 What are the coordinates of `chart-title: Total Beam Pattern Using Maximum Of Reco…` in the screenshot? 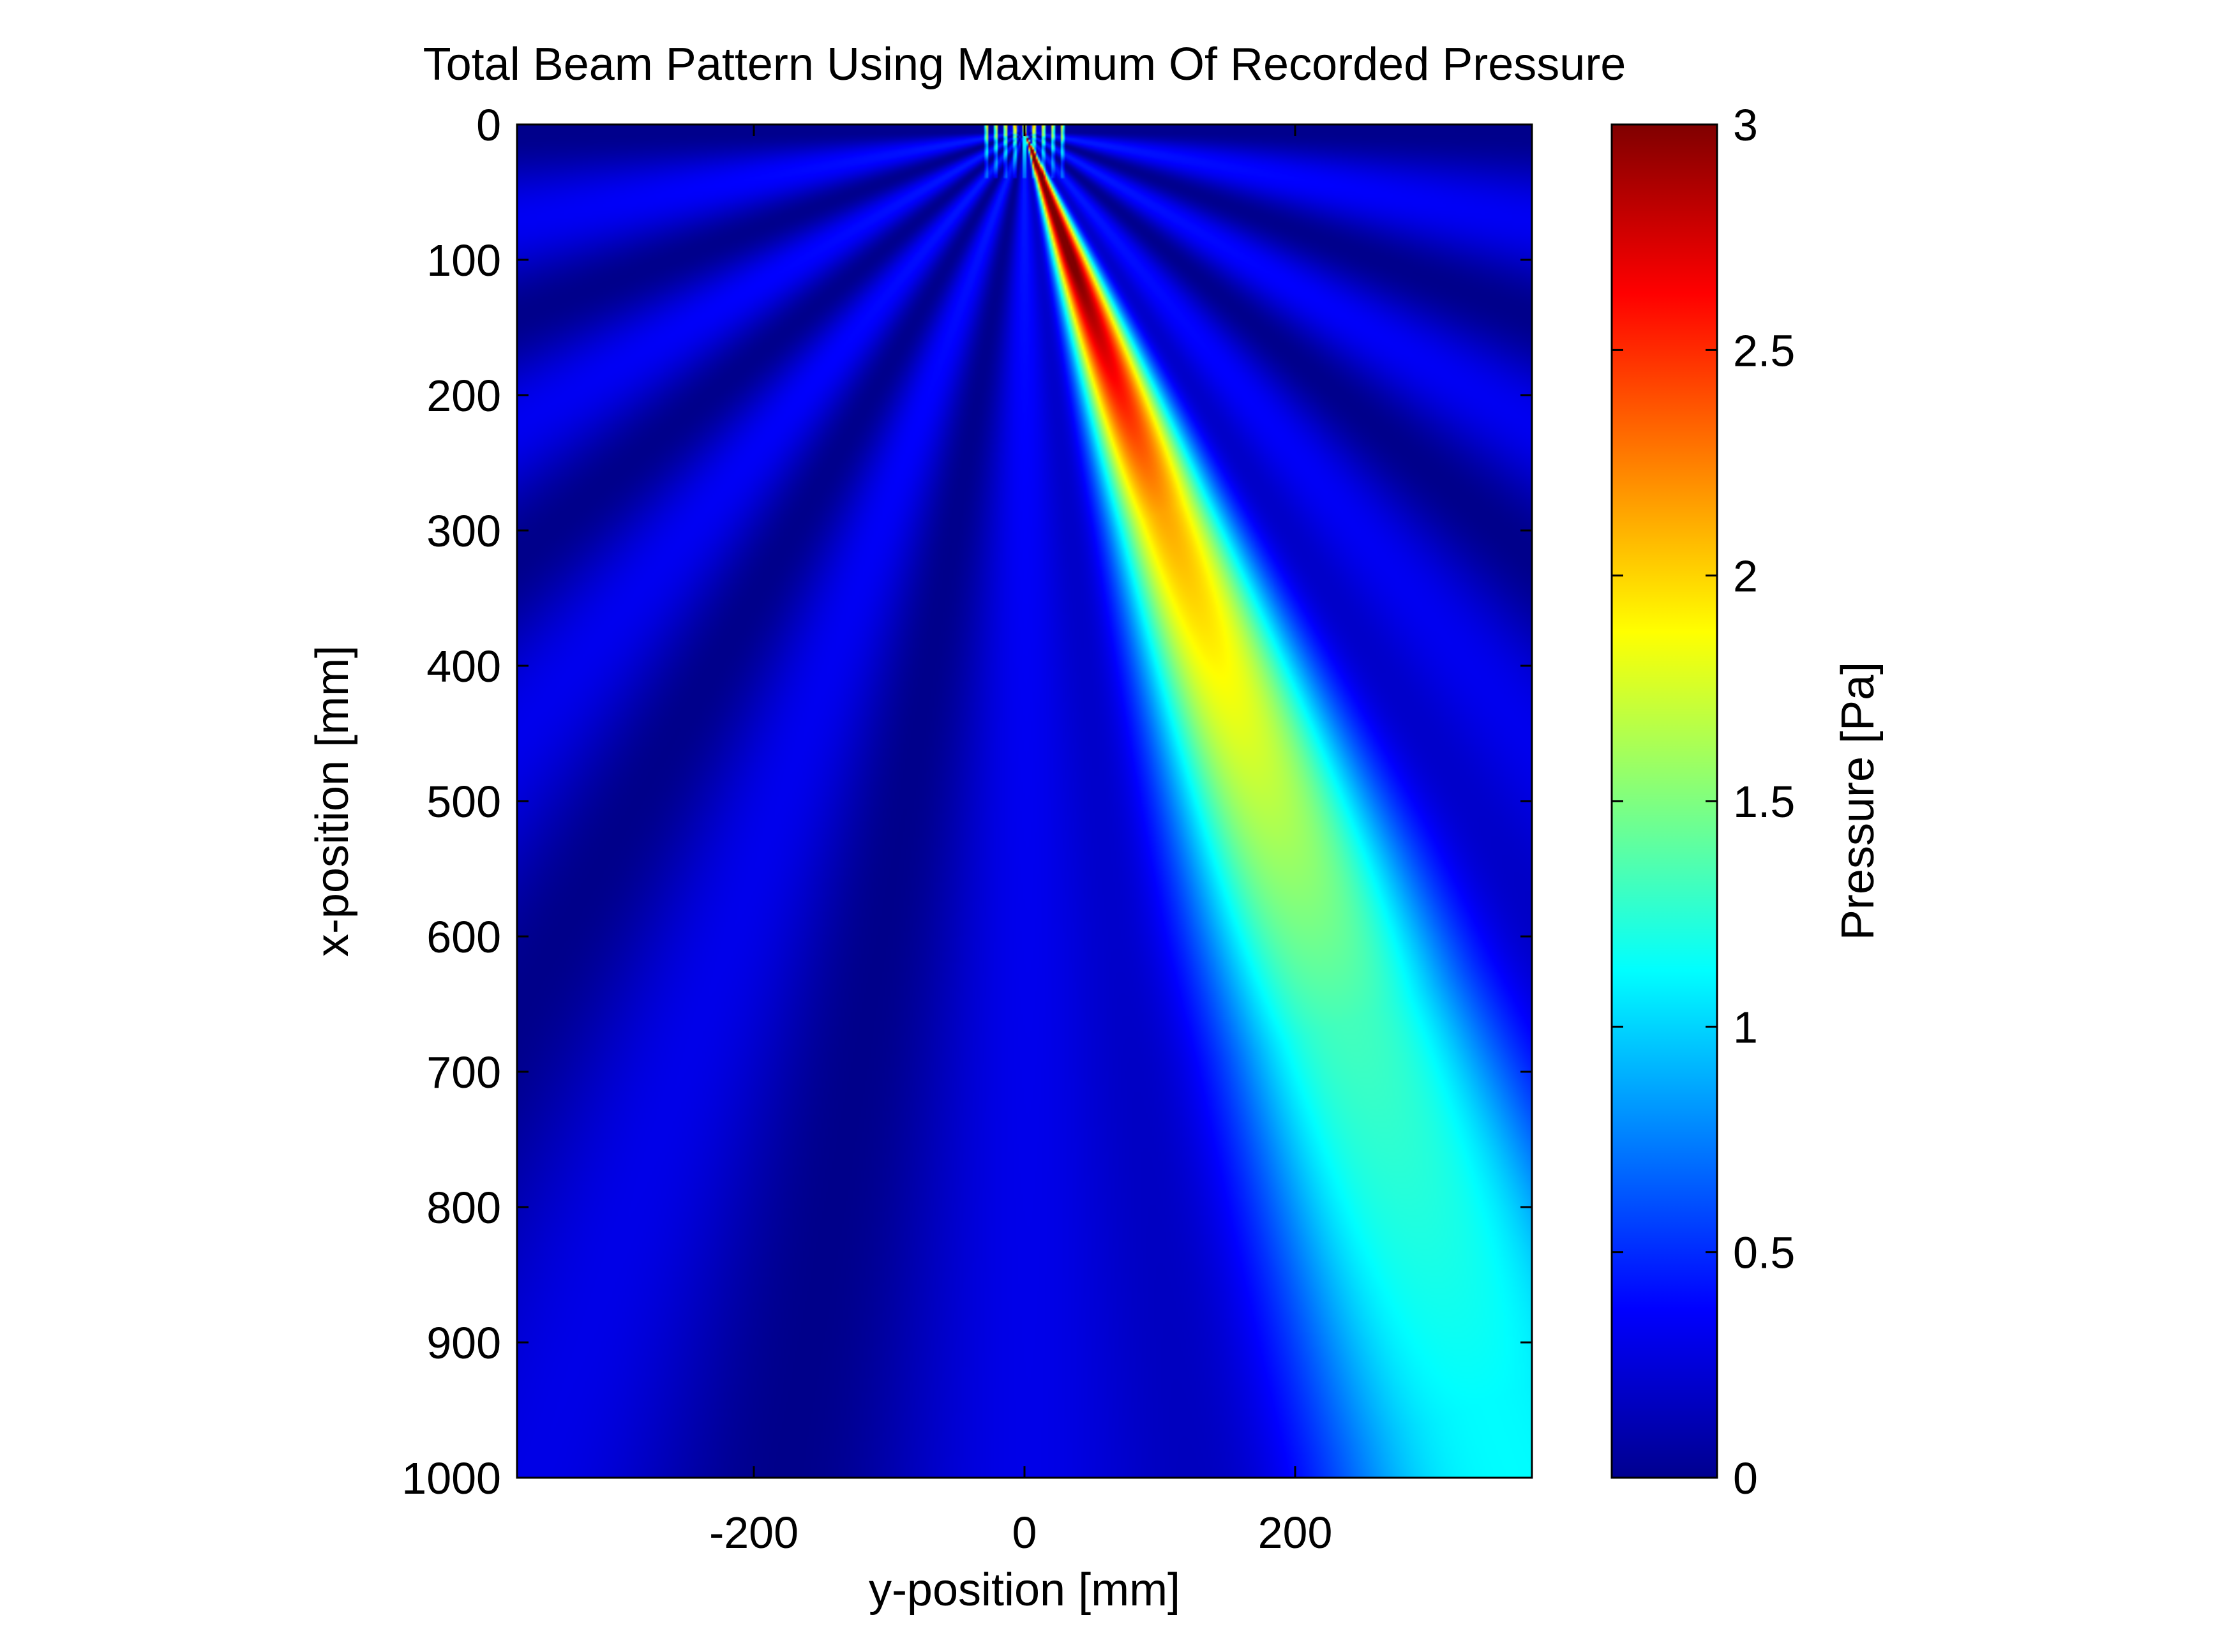 It's located at (1024, 64).